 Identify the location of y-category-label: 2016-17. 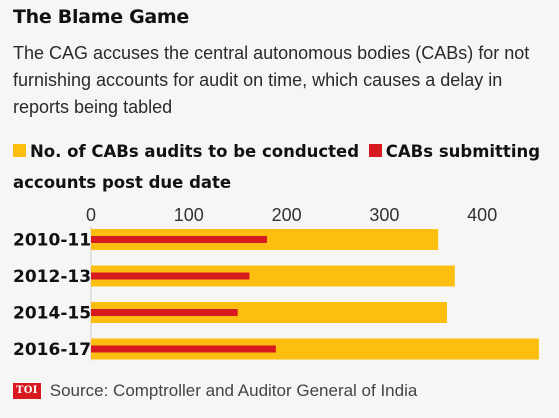
(52, 350).